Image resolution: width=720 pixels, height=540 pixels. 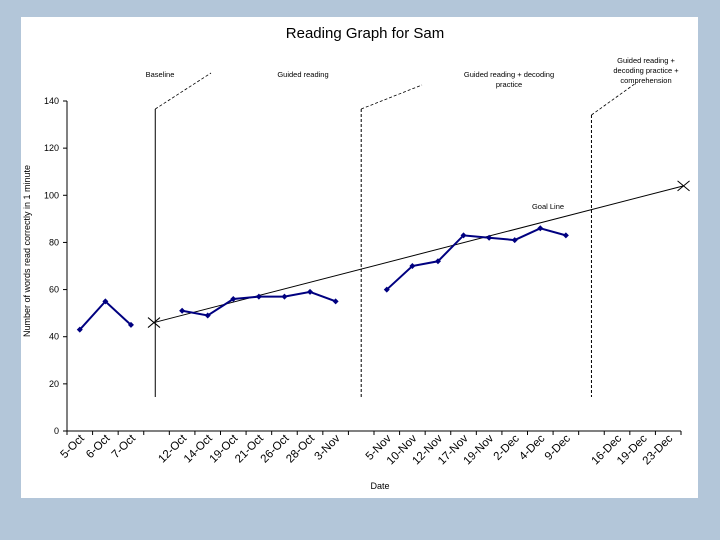 I want to click on x-tick-label: 2-Dec, so click(x=507, y=447).